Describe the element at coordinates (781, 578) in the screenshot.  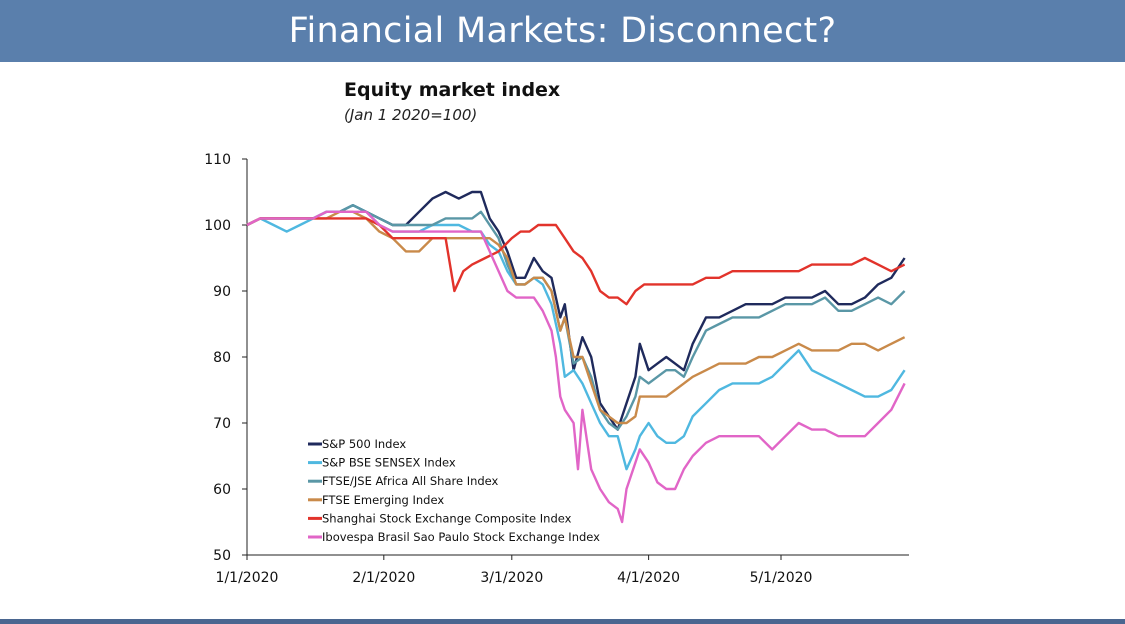
I see `x-tick-label: 5/1/2020` at that location.